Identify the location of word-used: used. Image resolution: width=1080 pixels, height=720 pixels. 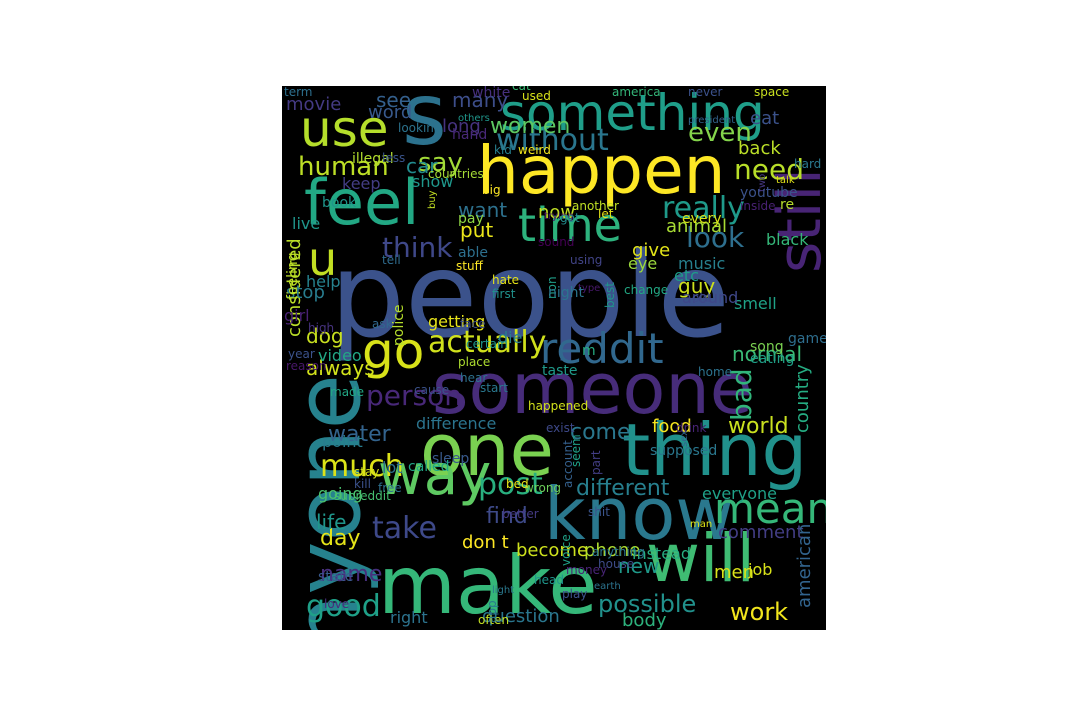
(536, 96).